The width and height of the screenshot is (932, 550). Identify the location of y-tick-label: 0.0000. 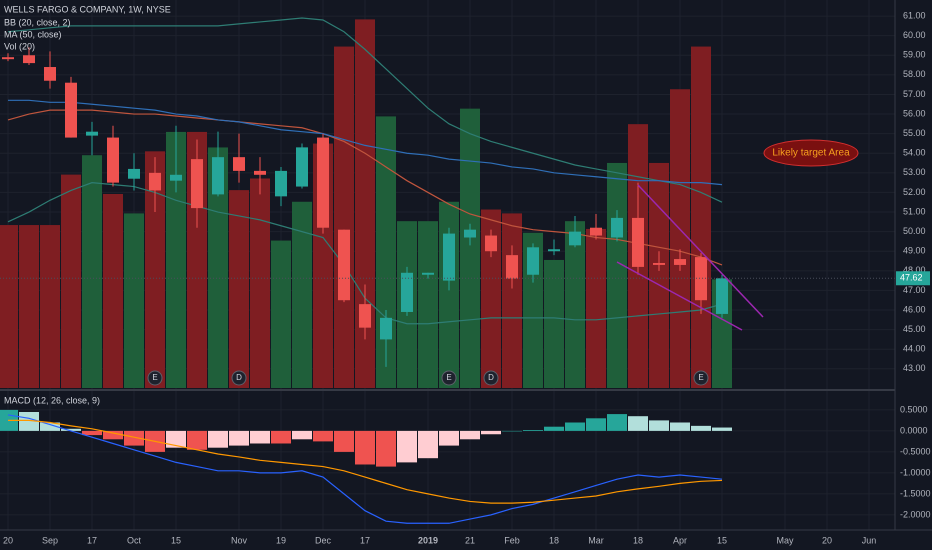
(914, 430).